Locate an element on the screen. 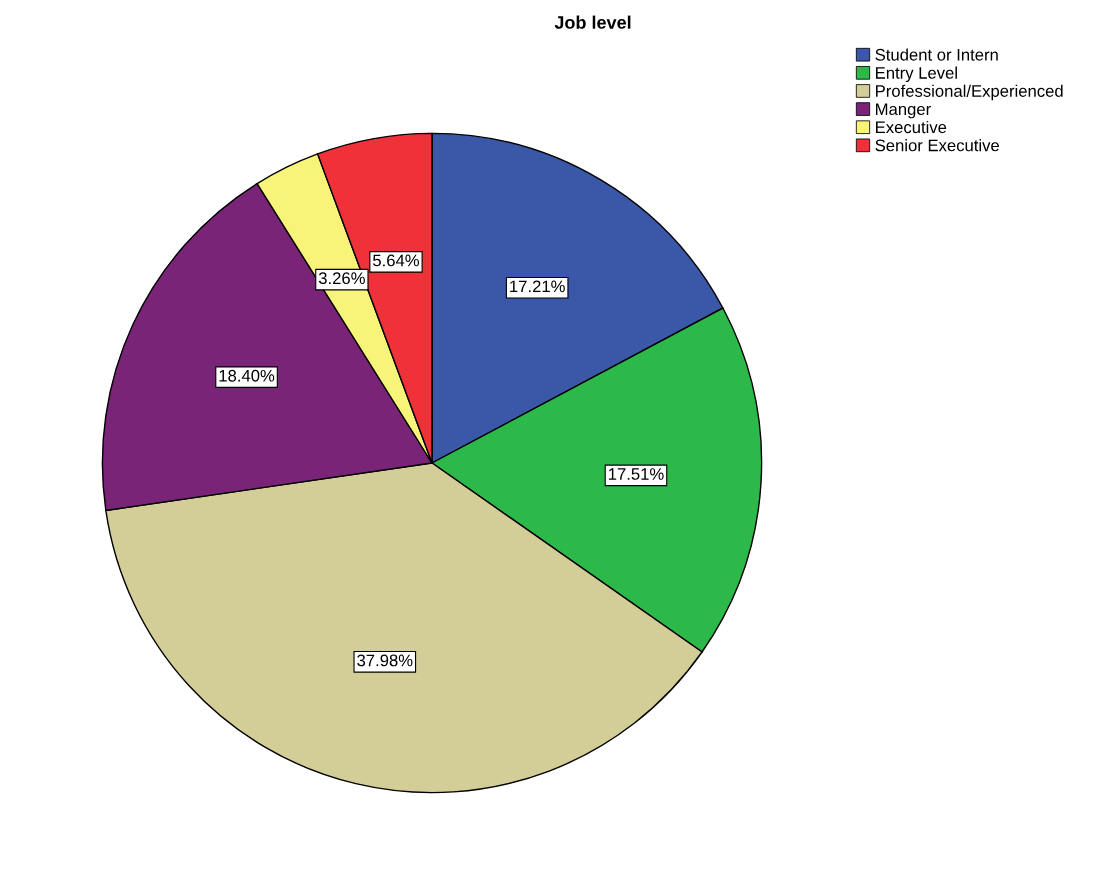  legend-label: Professional/Experienced is located at coordinates (969, 92).